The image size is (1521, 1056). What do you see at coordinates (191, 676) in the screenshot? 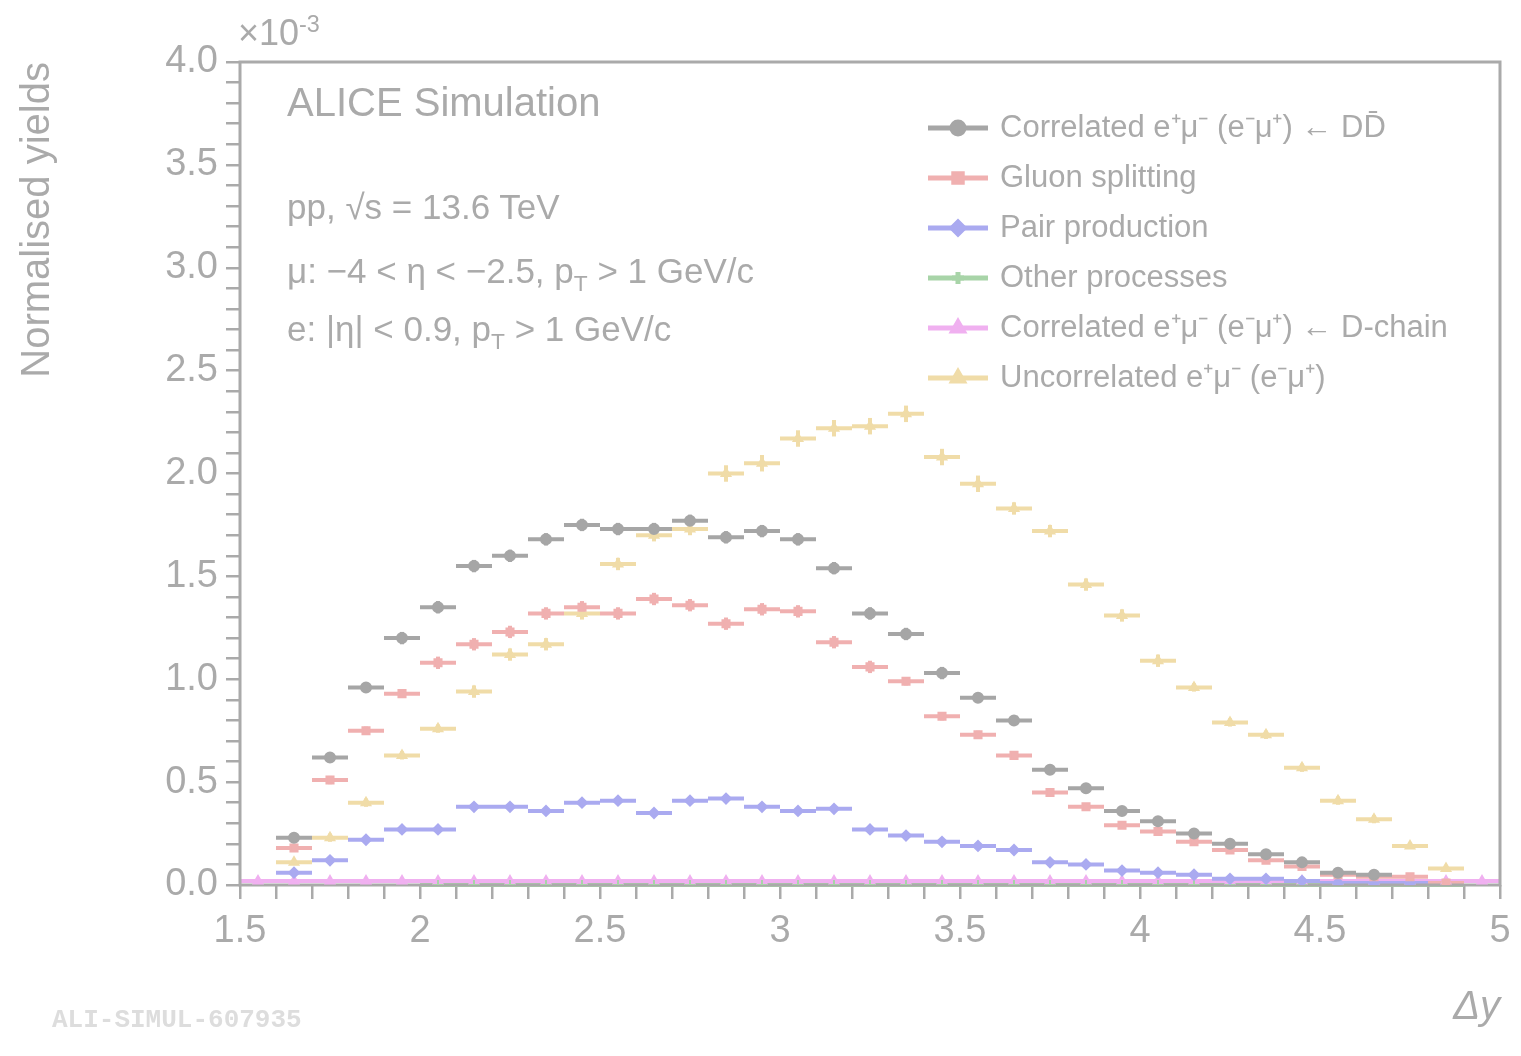
I see `y-tick-label: 1.0` at bounding box center [191, 676].